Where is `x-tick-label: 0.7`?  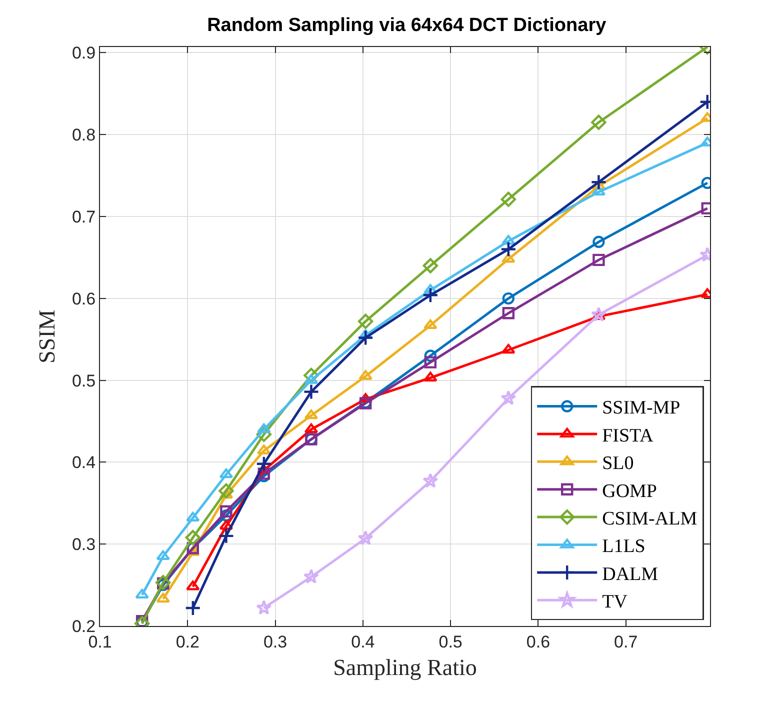 x-tick-label: 0.7 is located at coordinates (626, 642).